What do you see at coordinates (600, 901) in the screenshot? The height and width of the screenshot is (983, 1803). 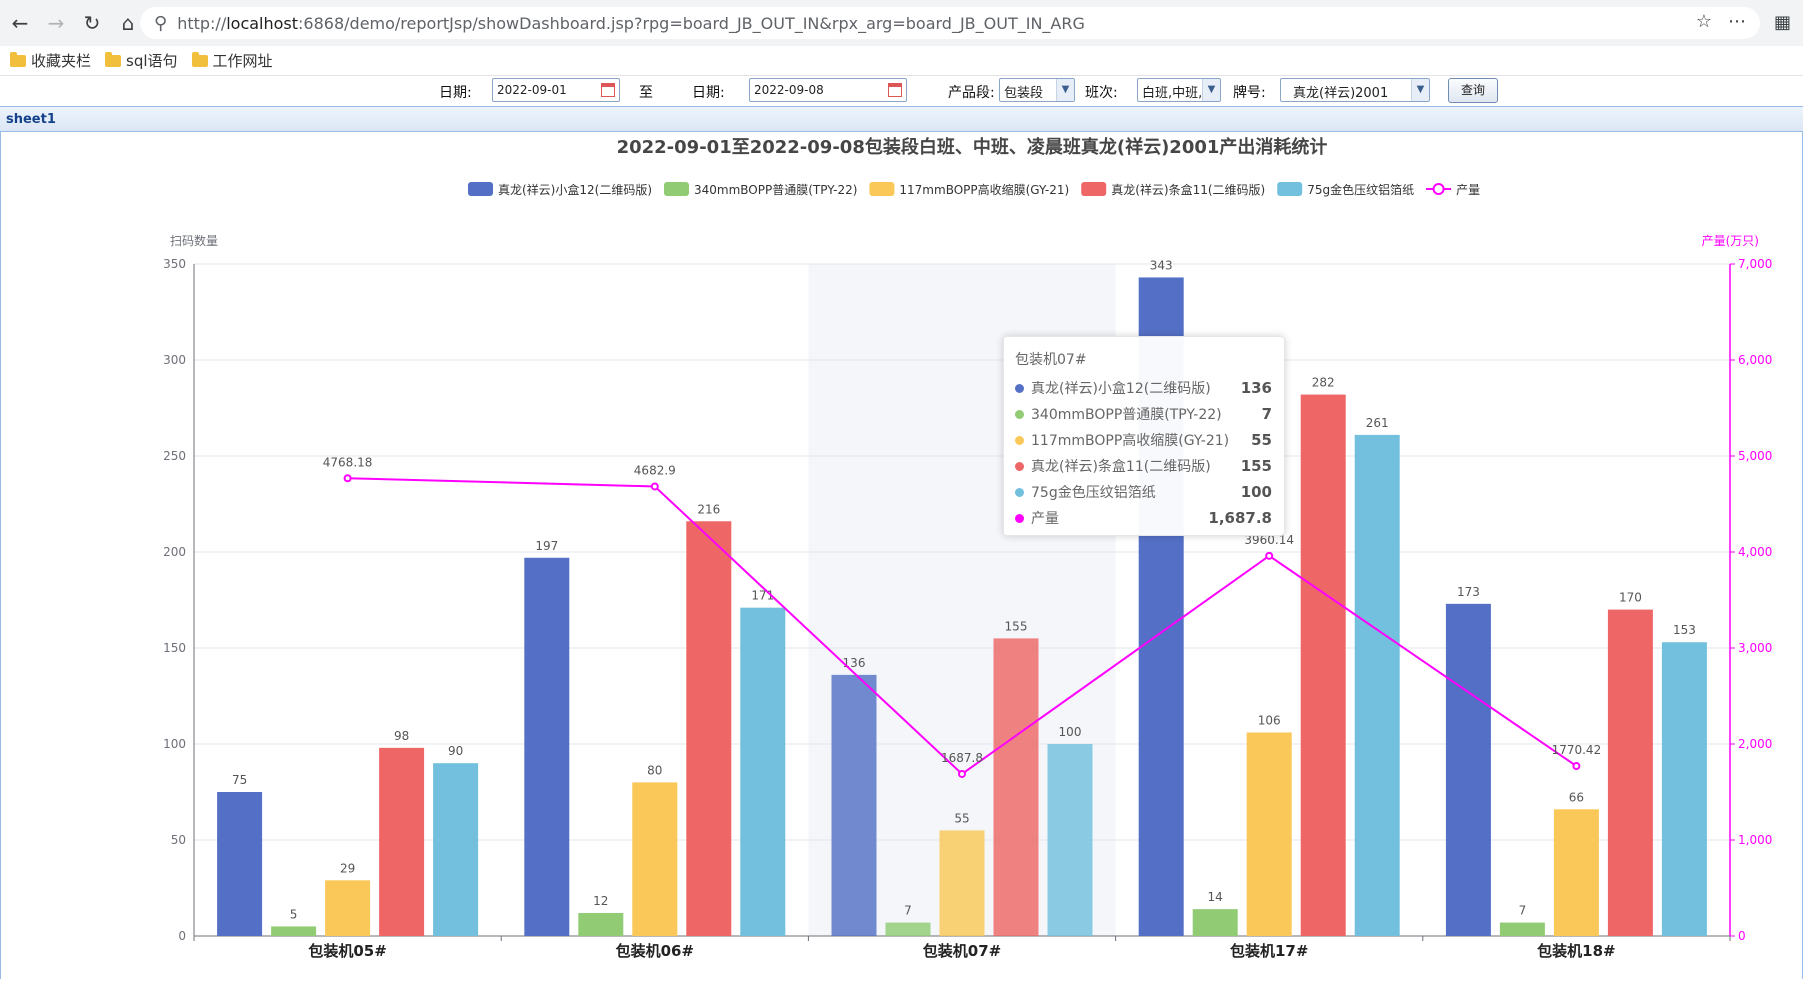 I see `bar-value-label: 12` at bounding box center [600, 901].